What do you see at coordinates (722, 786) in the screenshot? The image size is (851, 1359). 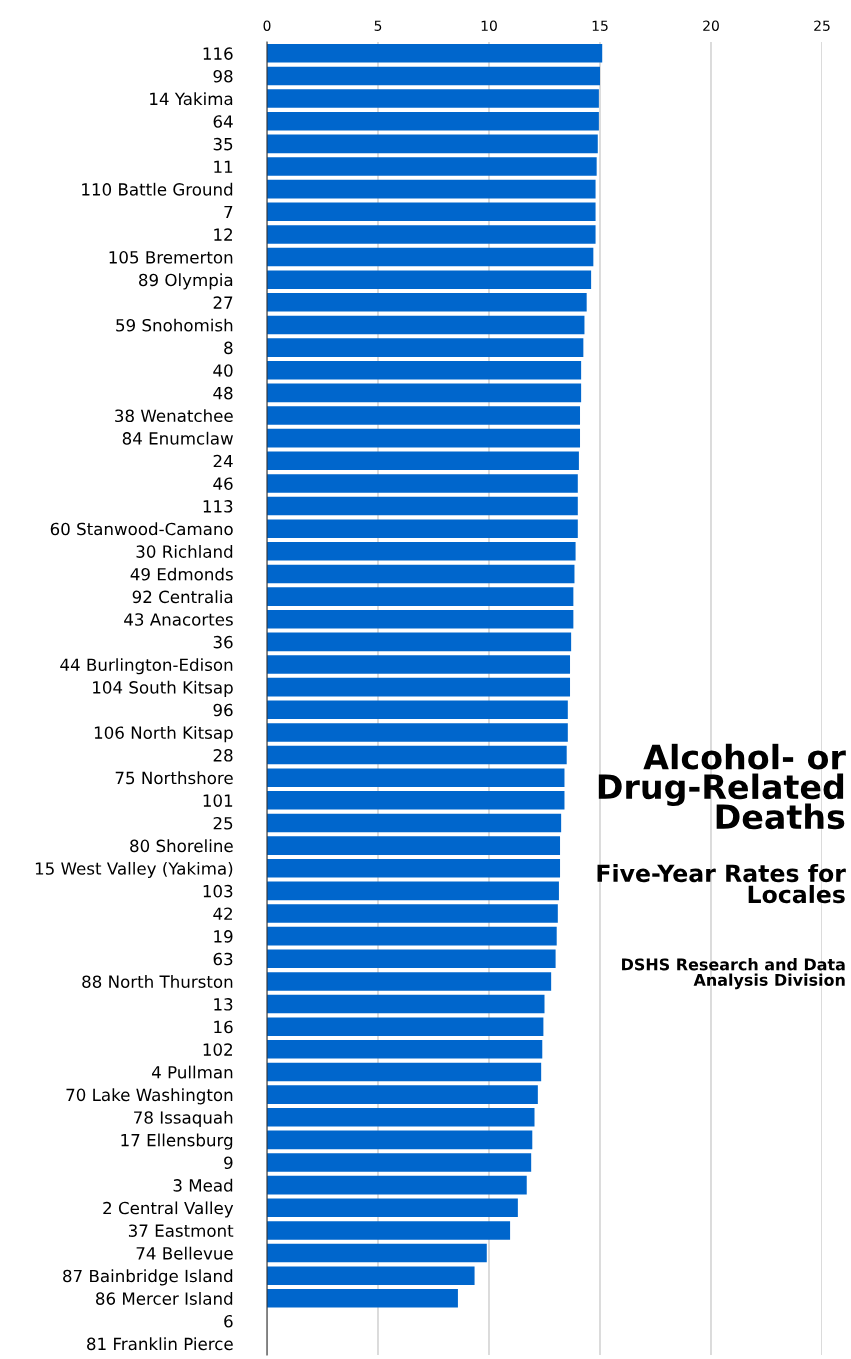 I see `text: Alcohol- or Drug-Related Deaths` at bounding box center [722, 786].